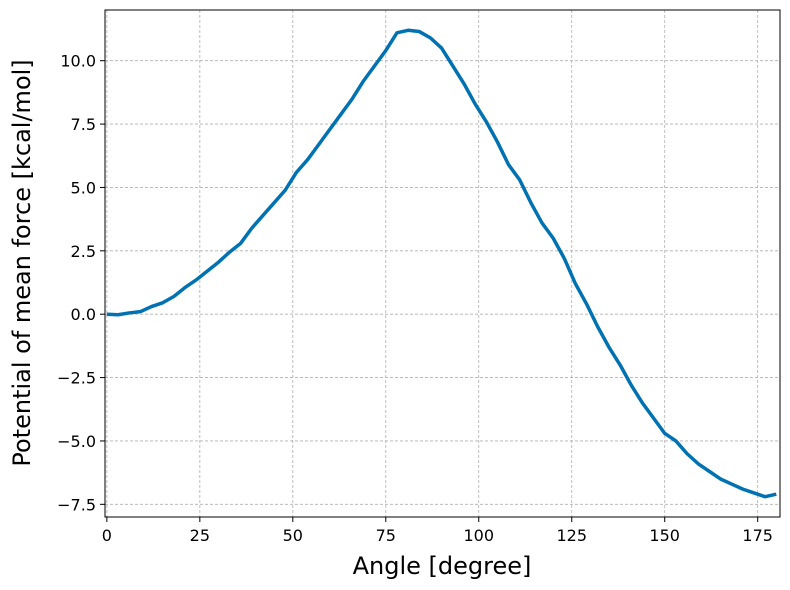 The height and width of the screenshot is (590, 790). Describe the element at coordinates (386, 535) in the screenshot. I see `x-tick-label: 75` at that location.